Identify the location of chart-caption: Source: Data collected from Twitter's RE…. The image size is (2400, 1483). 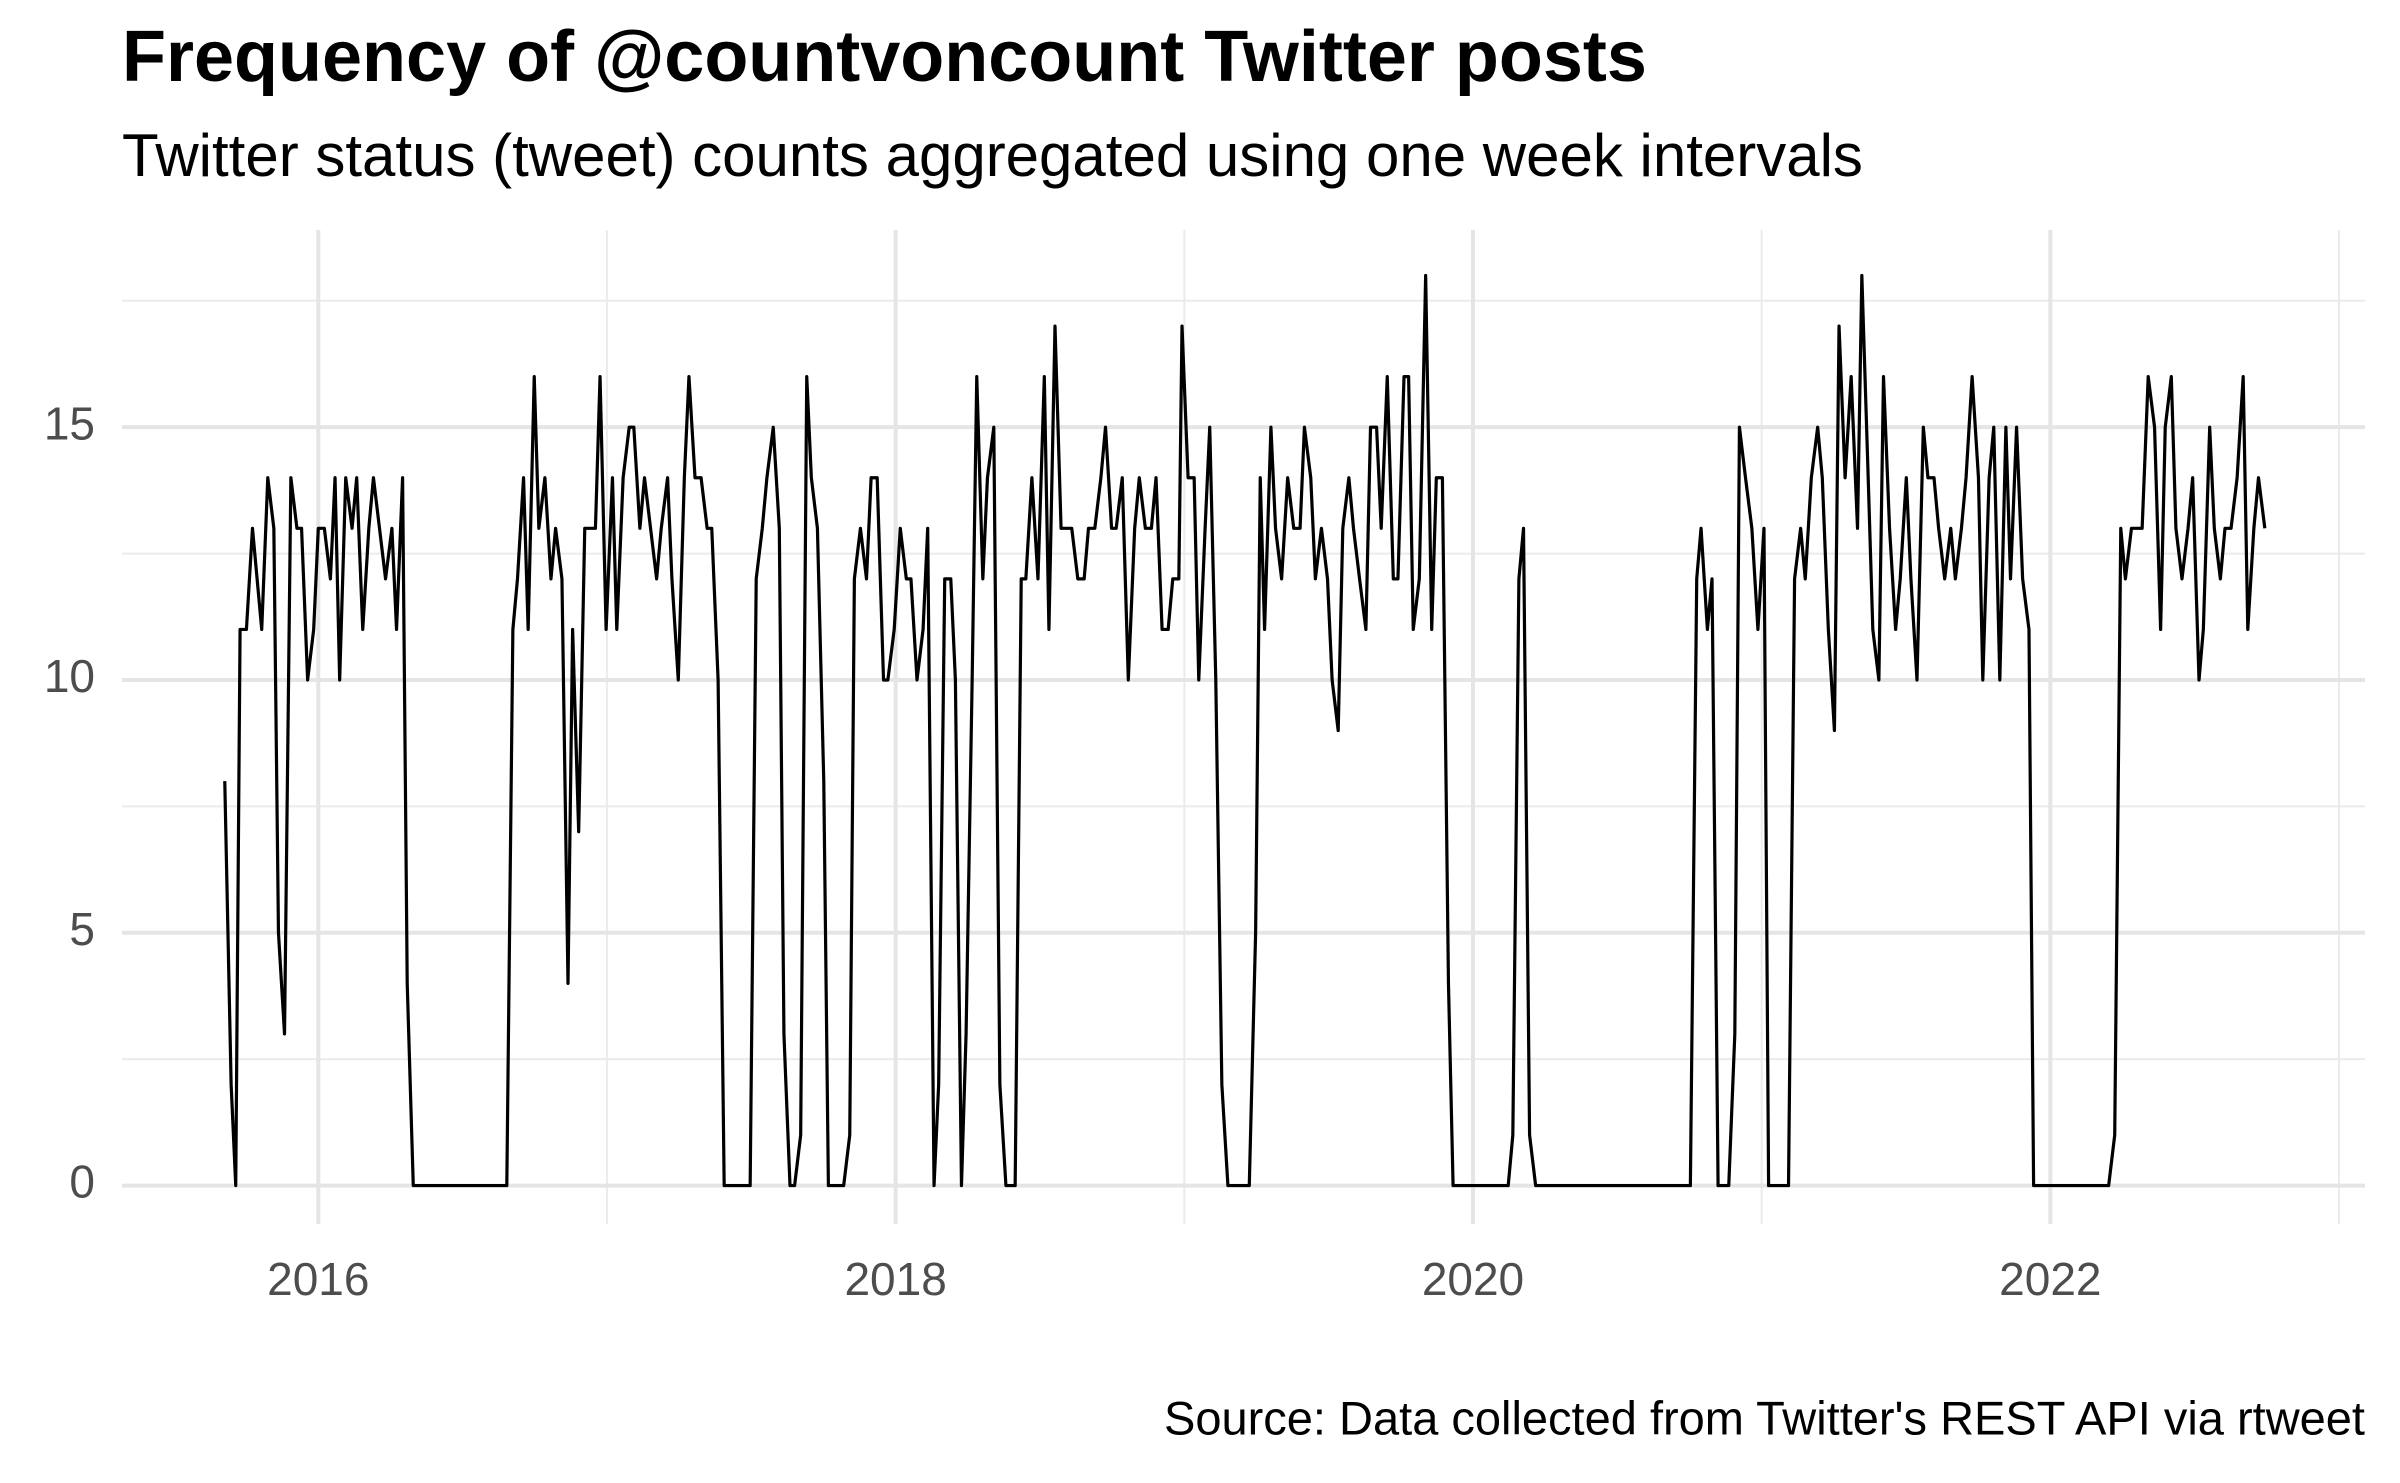
(1764, 1417).